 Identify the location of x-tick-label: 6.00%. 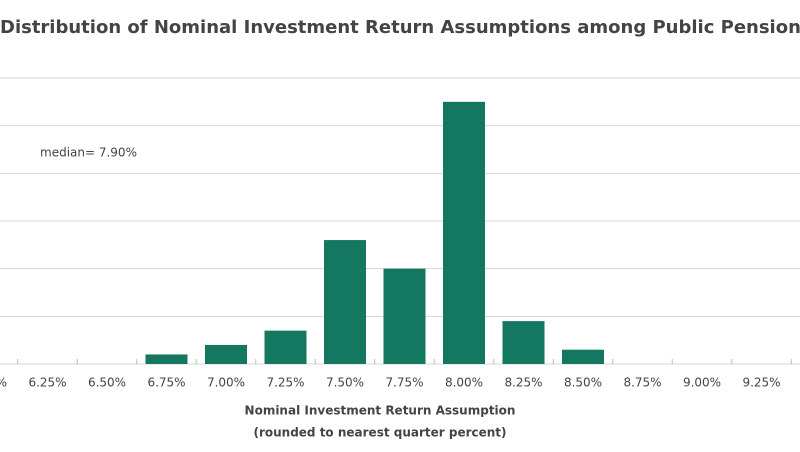
(3, 383).